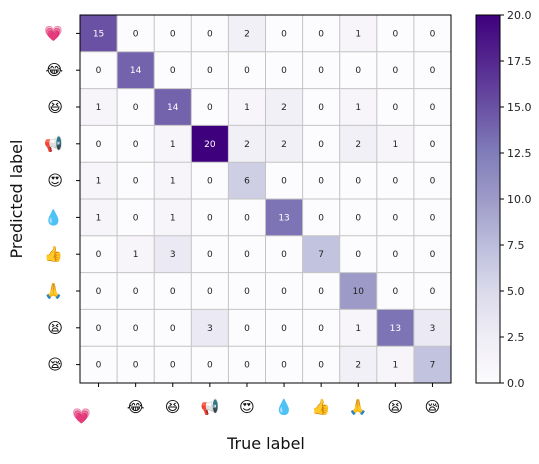 This screenshot has width=539, height=464. I want to click on y-tick-label: 😆, so click(55, 107).